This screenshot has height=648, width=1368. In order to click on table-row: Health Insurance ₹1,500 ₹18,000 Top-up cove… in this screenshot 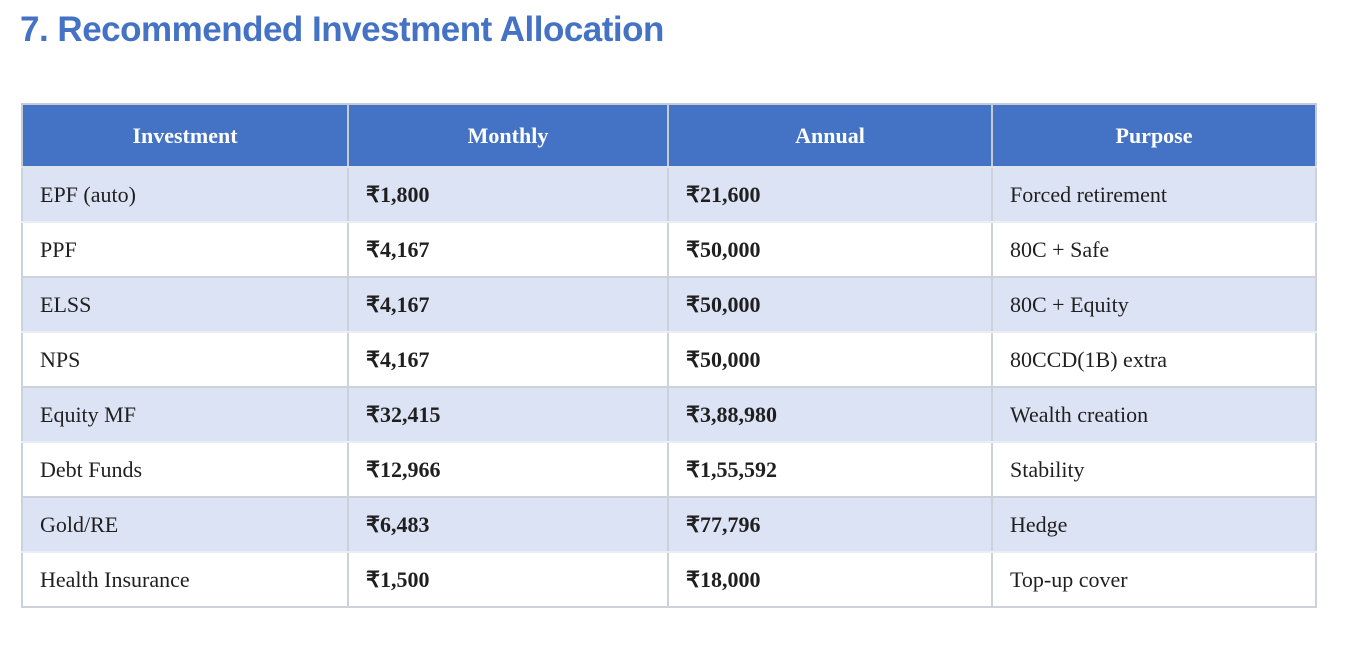, I will do `click(669, 579)`.